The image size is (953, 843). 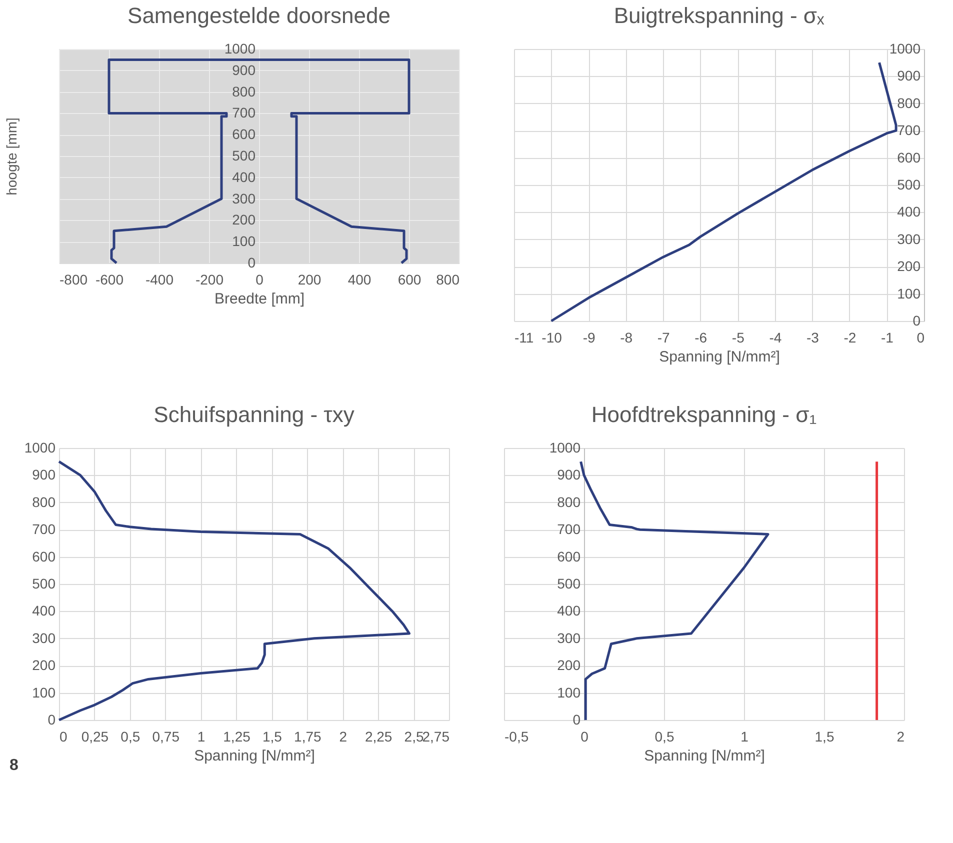 What do you see at coordinates (775, 338) in the screenshot?
I see `x-tick-label: -4` at bounding box center [775, 338].